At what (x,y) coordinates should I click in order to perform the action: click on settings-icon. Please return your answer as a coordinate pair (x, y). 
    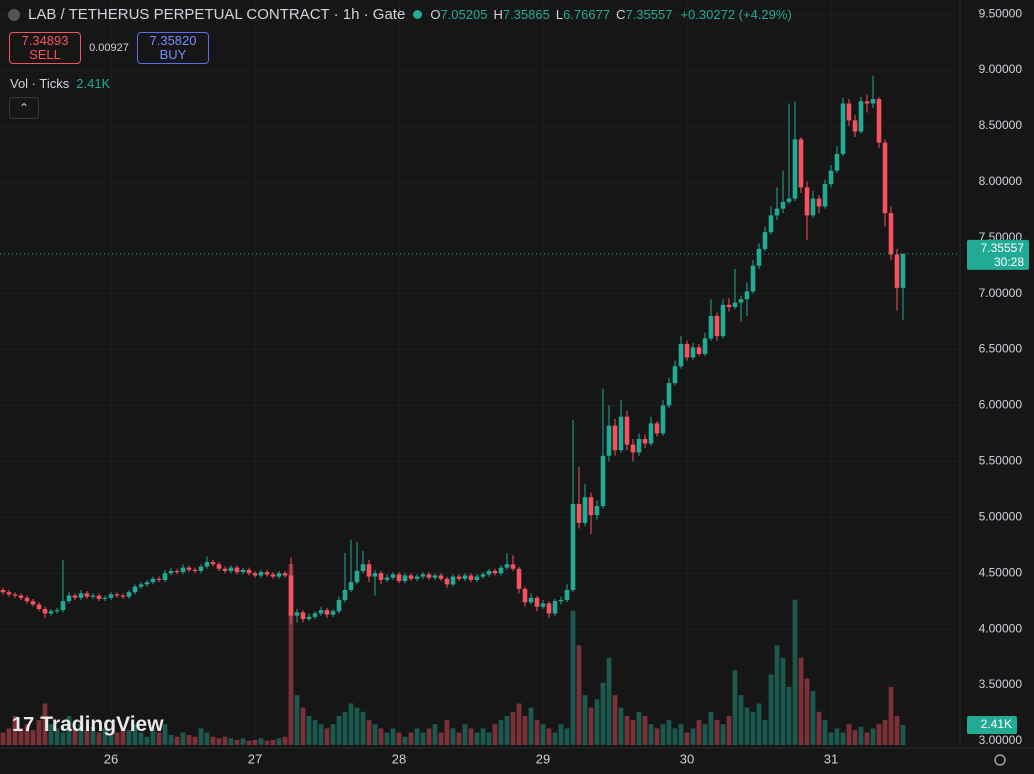
    Looking at the image, I should click on (1000, 760).